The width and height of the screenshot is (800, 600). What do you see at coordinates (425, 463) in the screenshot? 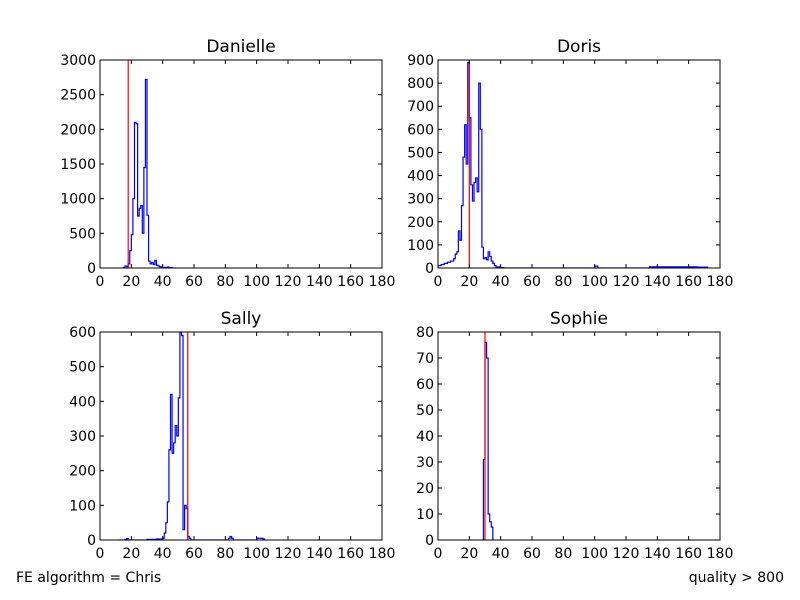
I see `y-tick-label: 30` at bounding box center [425, 463].